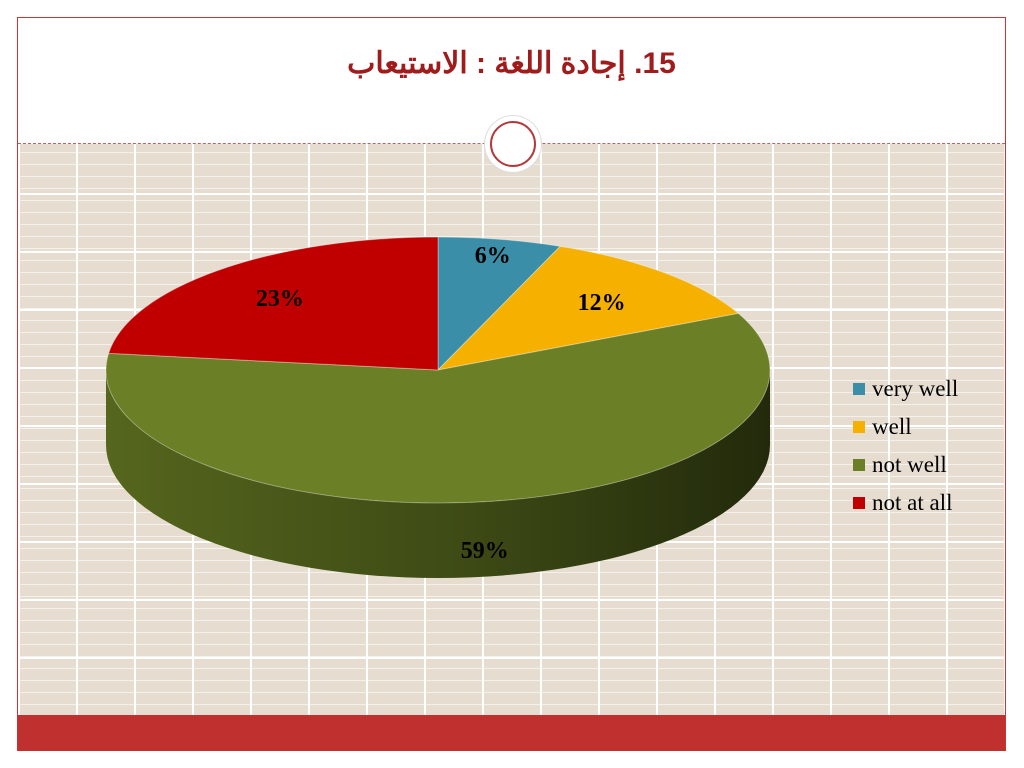 The height and width of the screenshot is (768, 1024). What do you see at coordinates (493, 256) in the screenshot?
I see `data-label: 6%` at bounding box center [493, 256].